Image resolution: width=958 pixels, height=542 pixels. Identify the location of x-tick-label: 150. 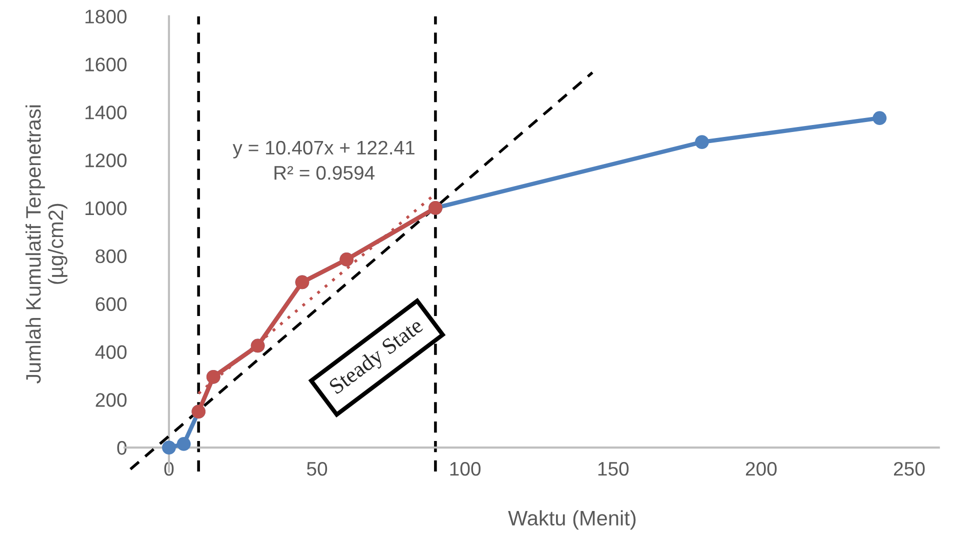
(613, 469).